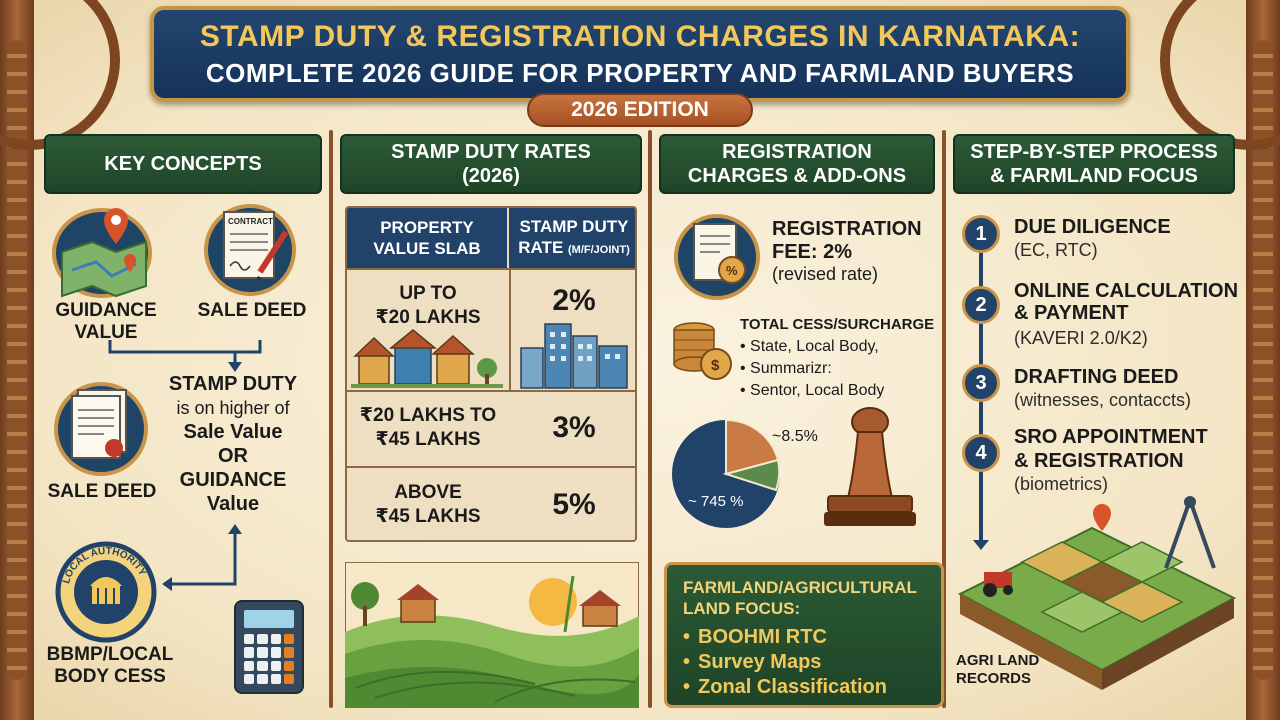 The width and height of the screenshot is (1280, 720). I want to click on contract-icon: CONTRACT, so click(256, 246).